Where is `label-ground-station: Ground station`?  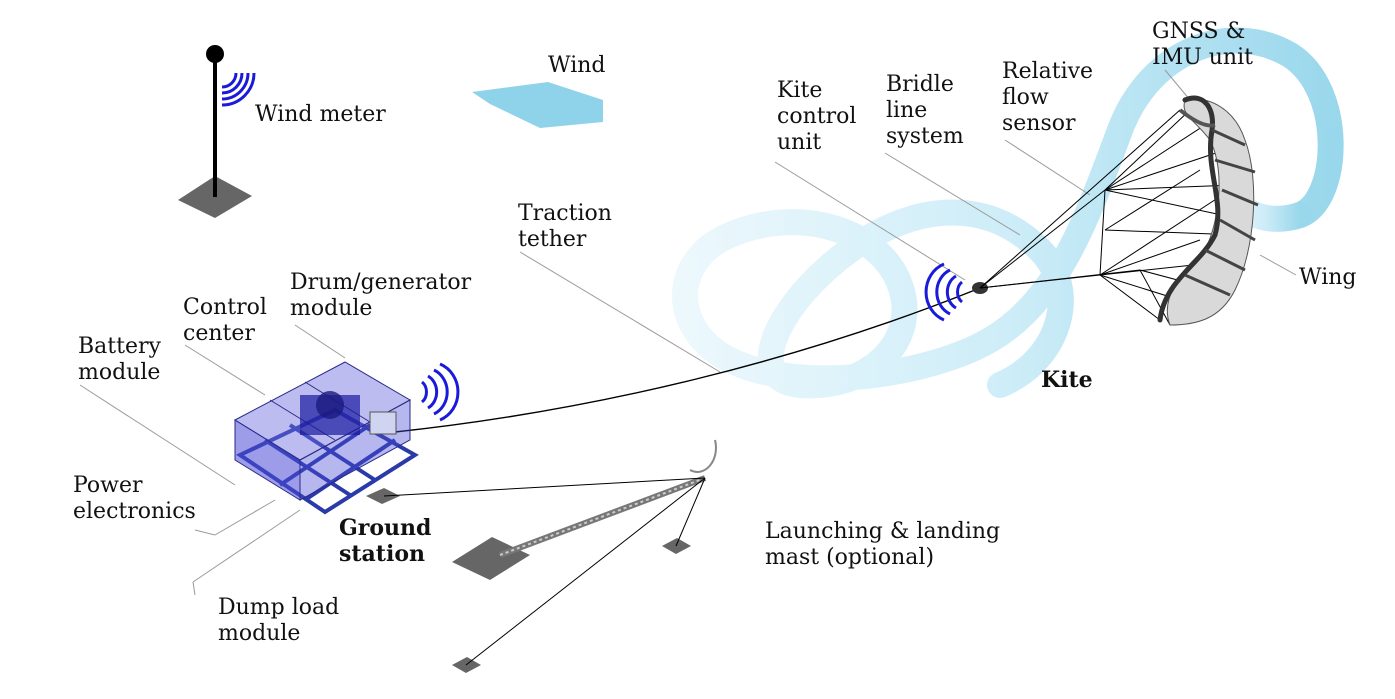 label-ground-station: Ground station is located at coordinates (385, 541).